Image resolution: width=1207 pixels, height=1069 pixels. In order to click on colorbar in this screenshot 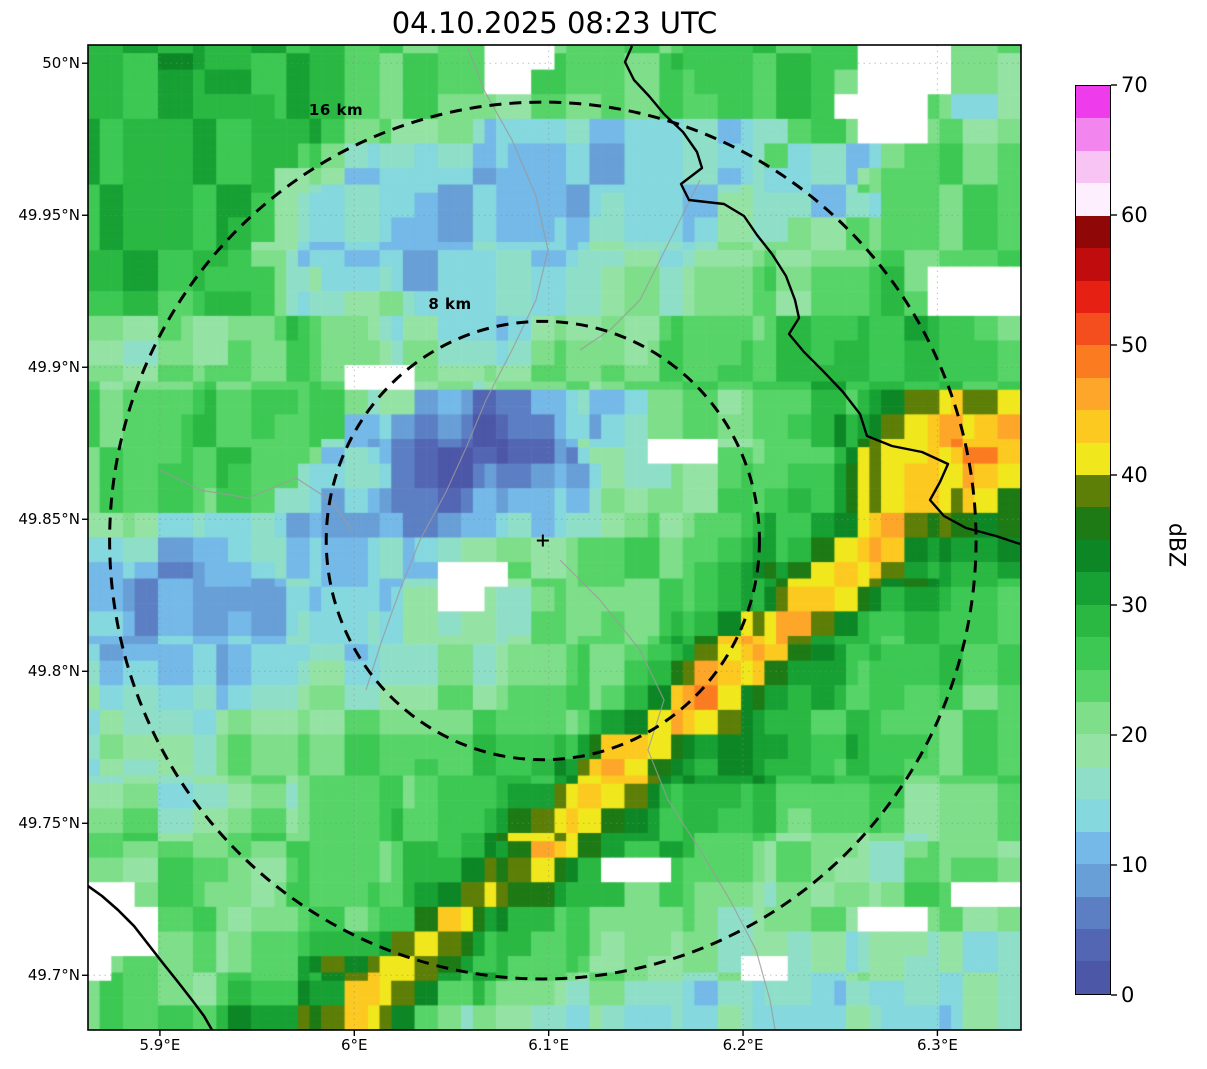, I will do `click(1093, 540)`.